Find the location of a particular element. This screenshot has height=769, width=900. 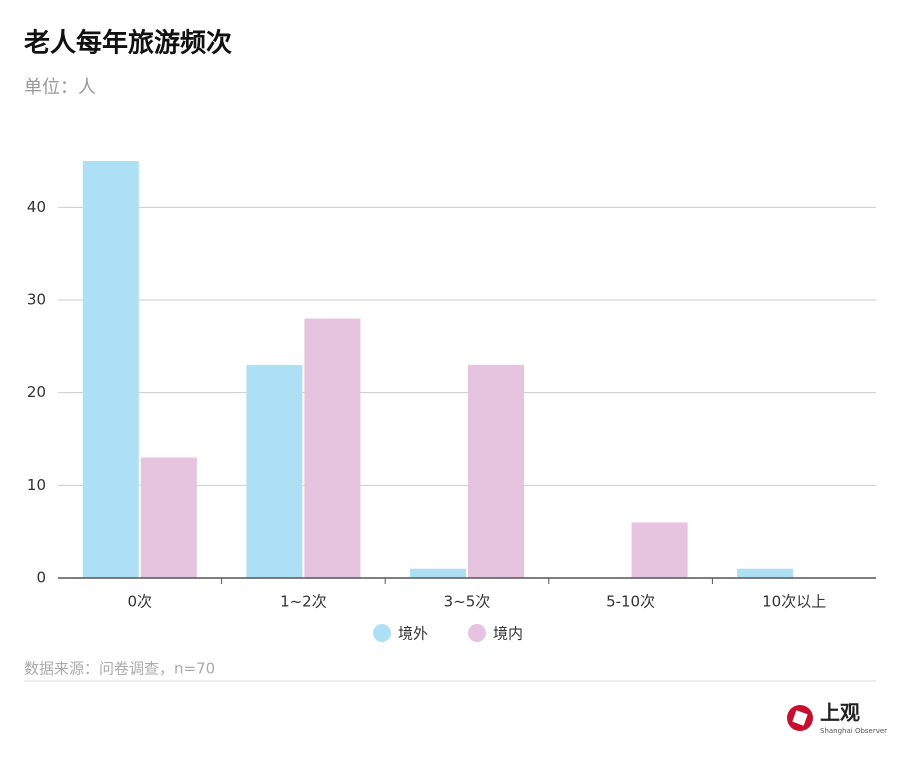

chart-title: 老人每年旅游频次 is located at coordinates (128, 43).